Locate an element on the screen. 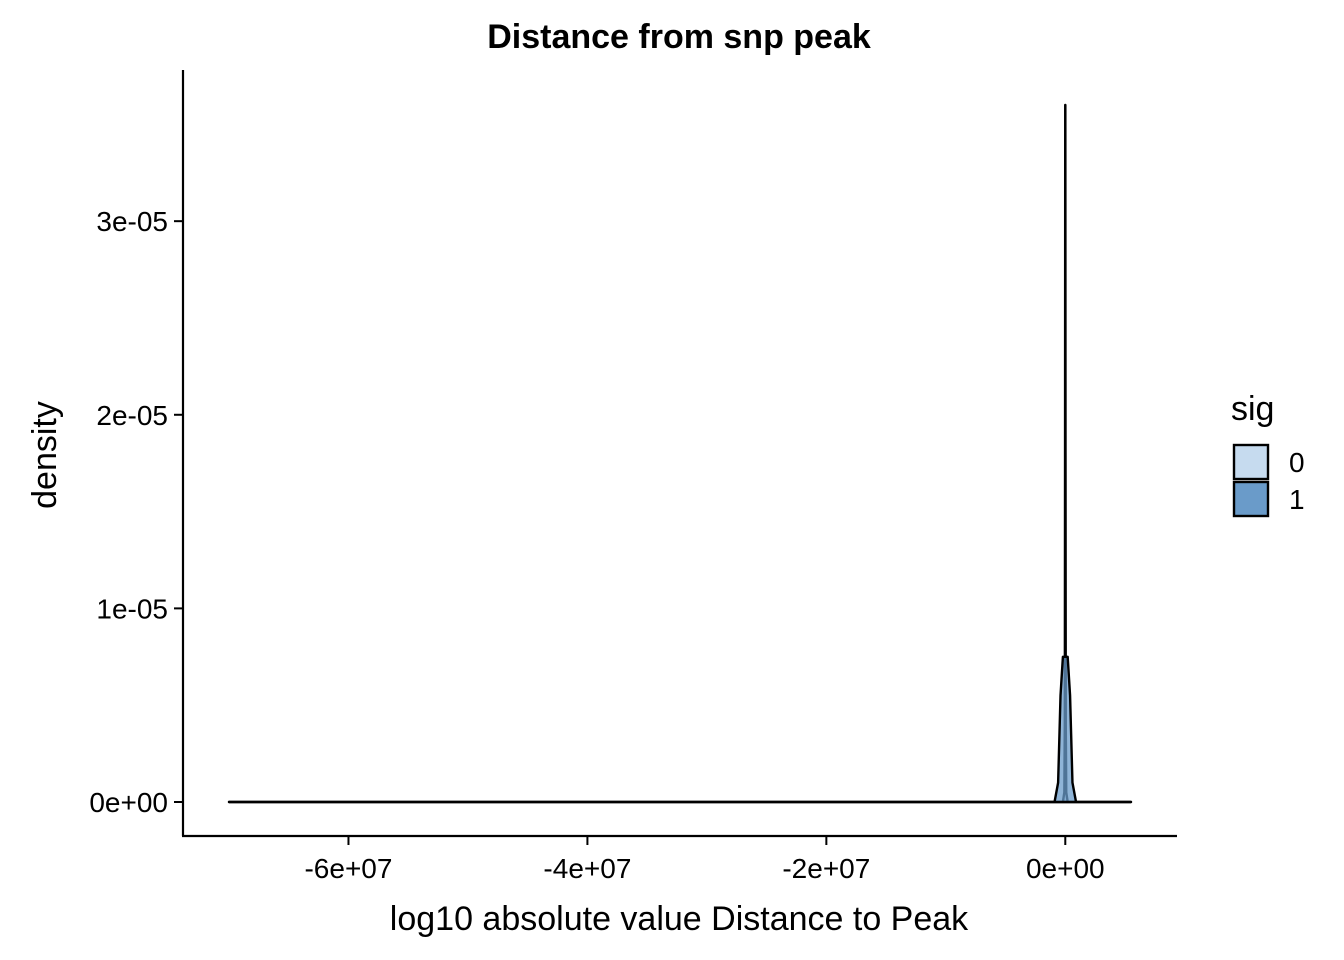 The height and width of the screenshot is (960, 1344). legend: sig 01 is located at coordinates (1268, 454).